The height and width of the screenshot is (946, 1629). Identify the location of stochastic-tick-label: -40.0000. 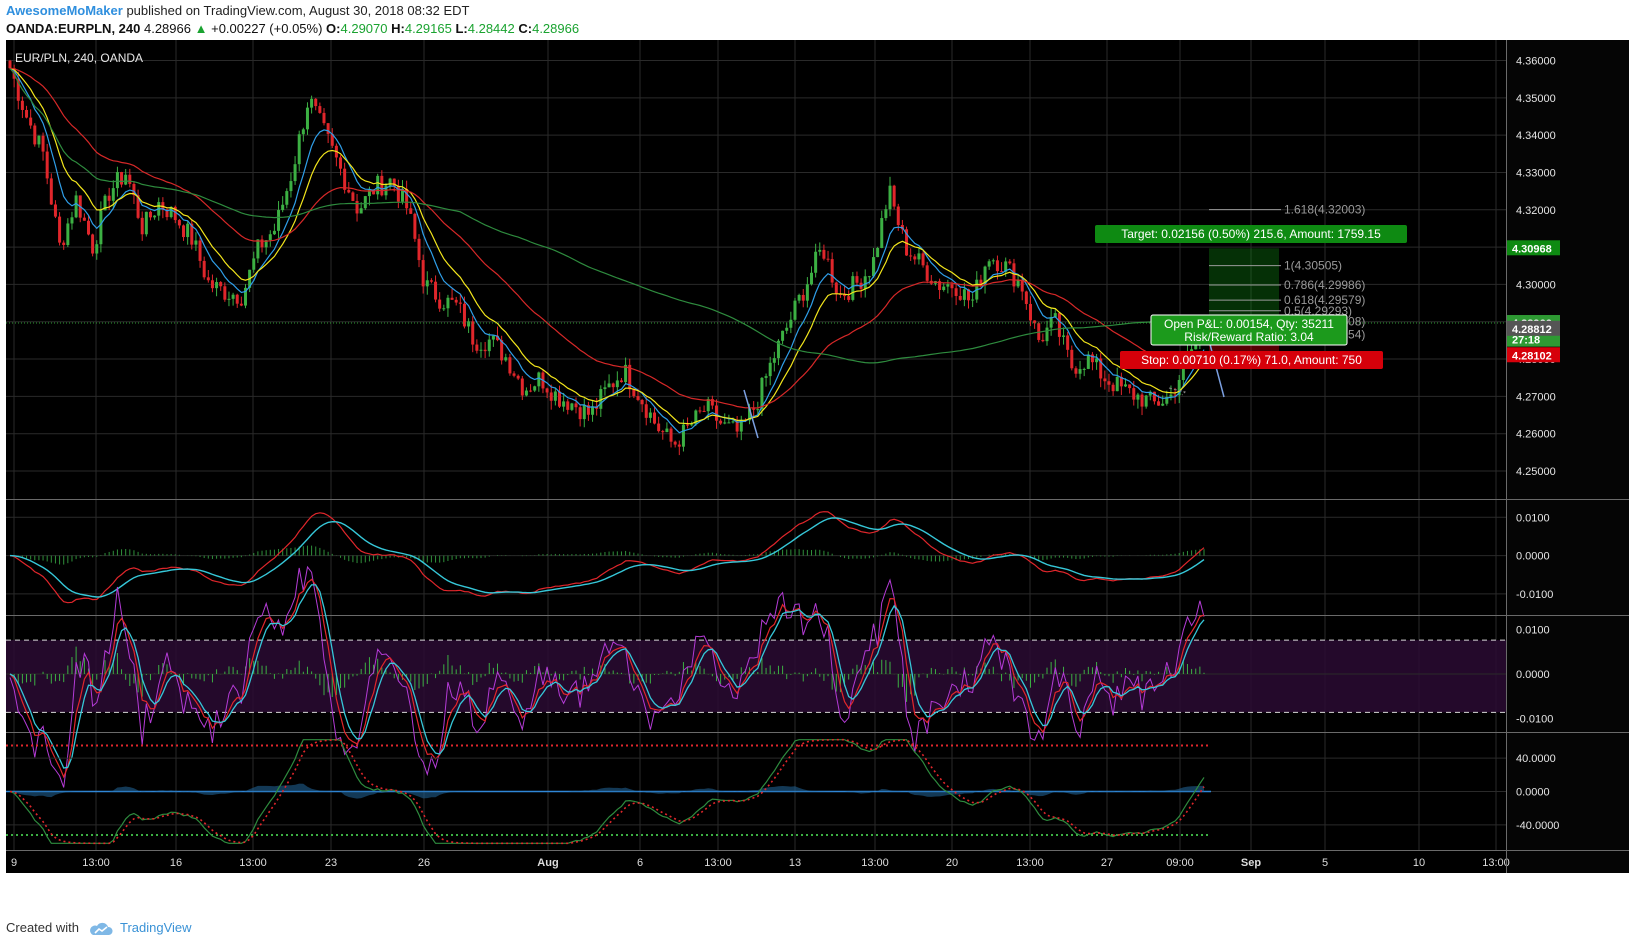
(1537, 826).